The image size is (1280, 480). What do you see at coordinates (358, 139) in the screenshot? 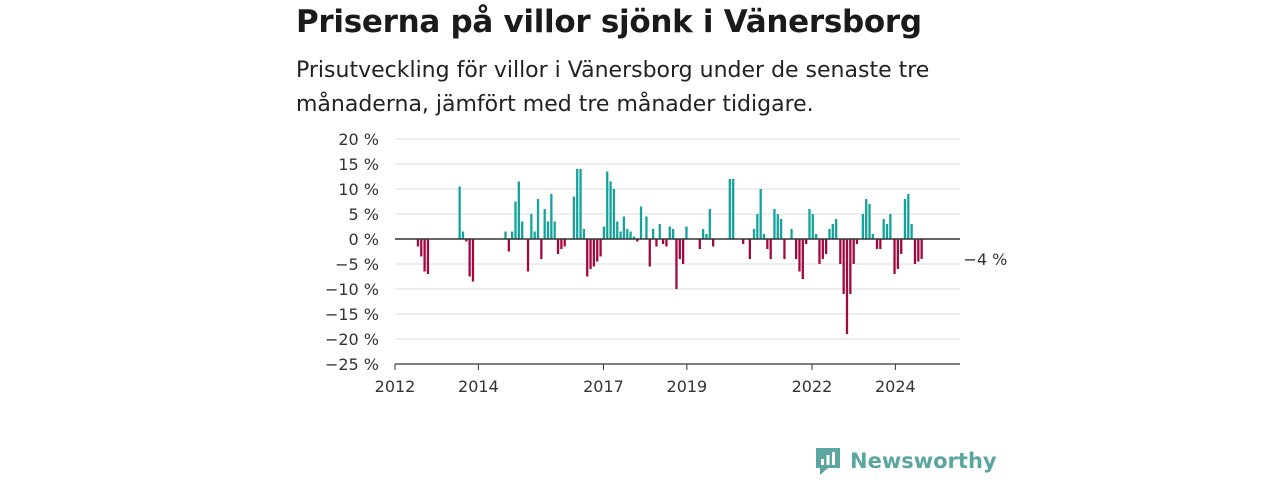
I see `y-tick-label: 20 %` at bounding box center [358, 139].